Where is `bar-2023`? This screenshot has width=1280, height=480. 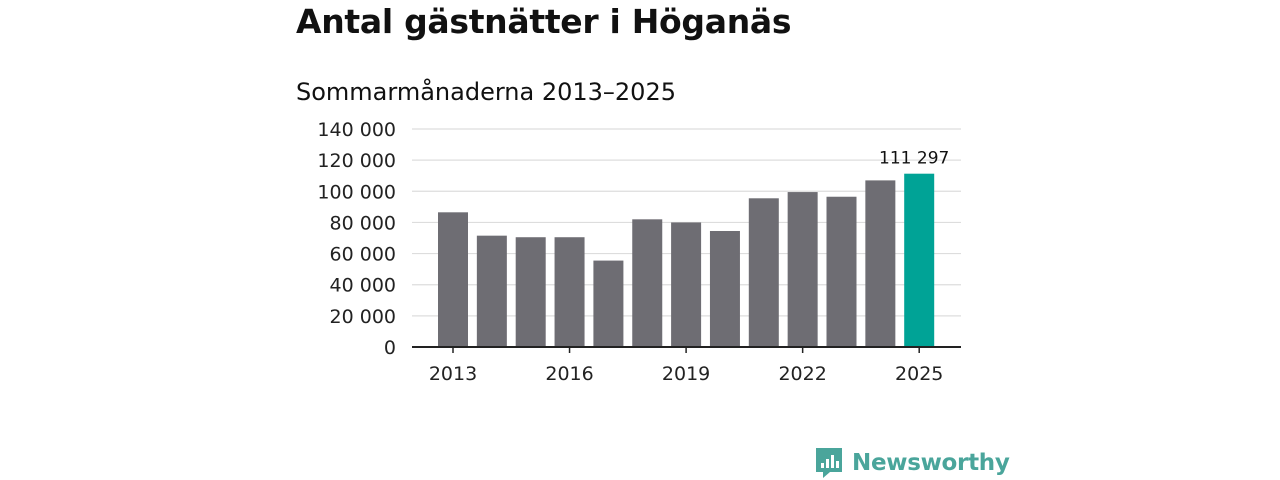 bar-2023 is located at coordinates (841, 271).